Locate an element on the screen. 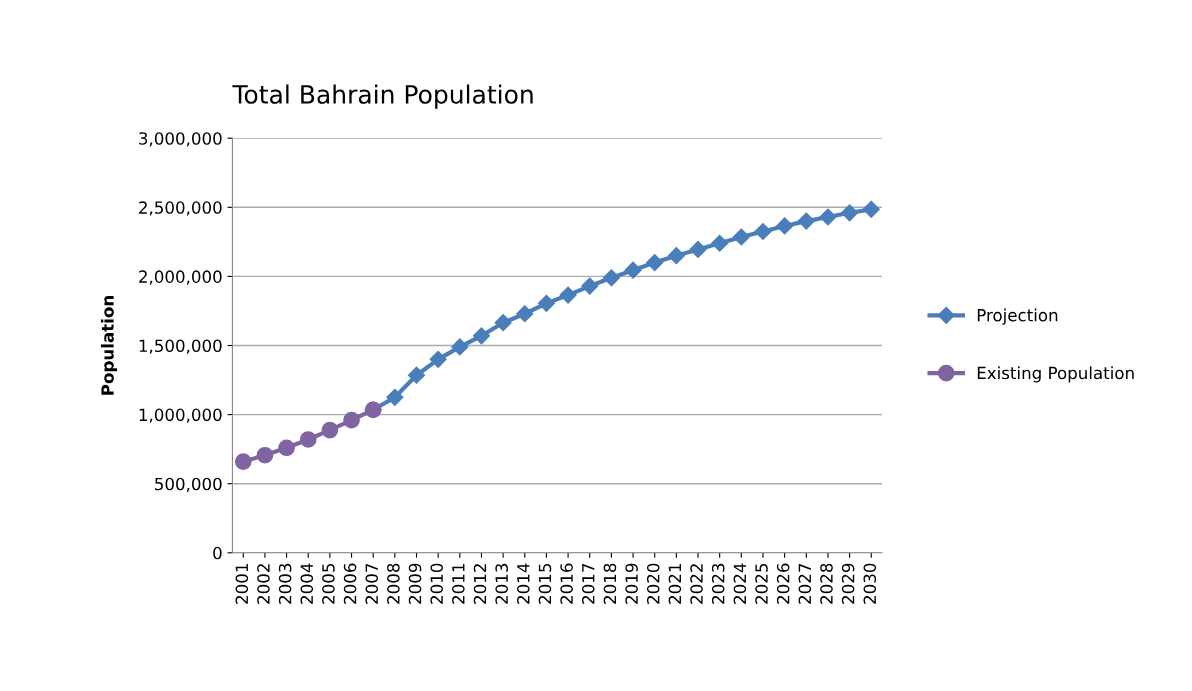  legend-label: Existing Population is located at coordinates (1055, 374).